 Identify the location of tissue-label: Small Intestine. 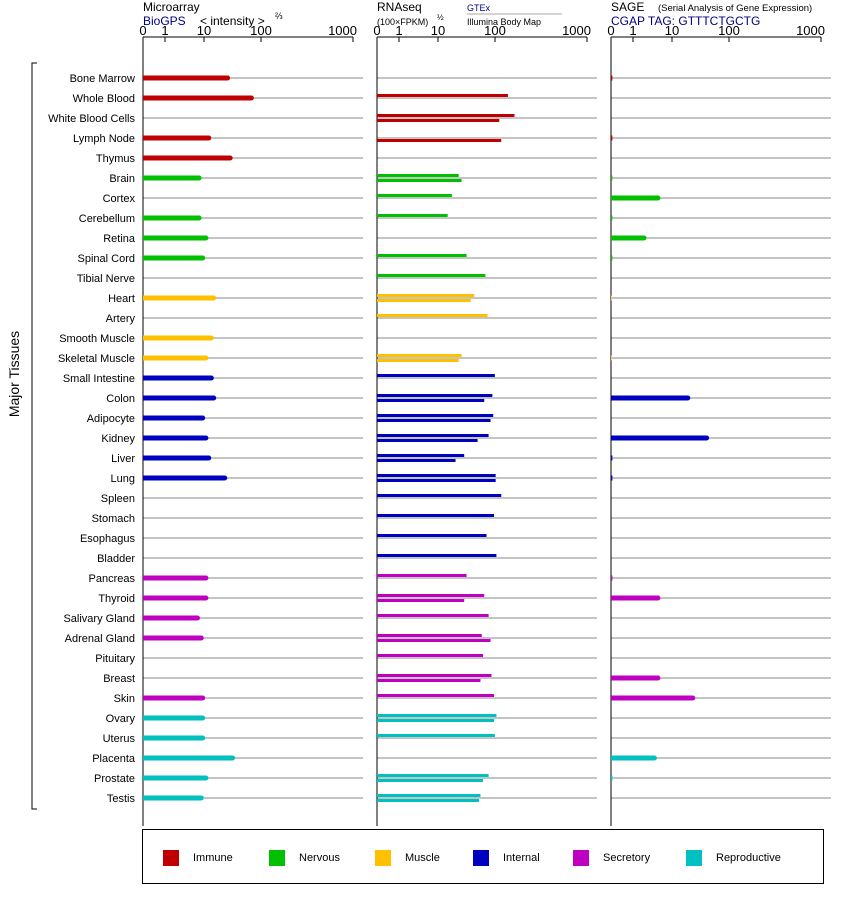
(99, 379).